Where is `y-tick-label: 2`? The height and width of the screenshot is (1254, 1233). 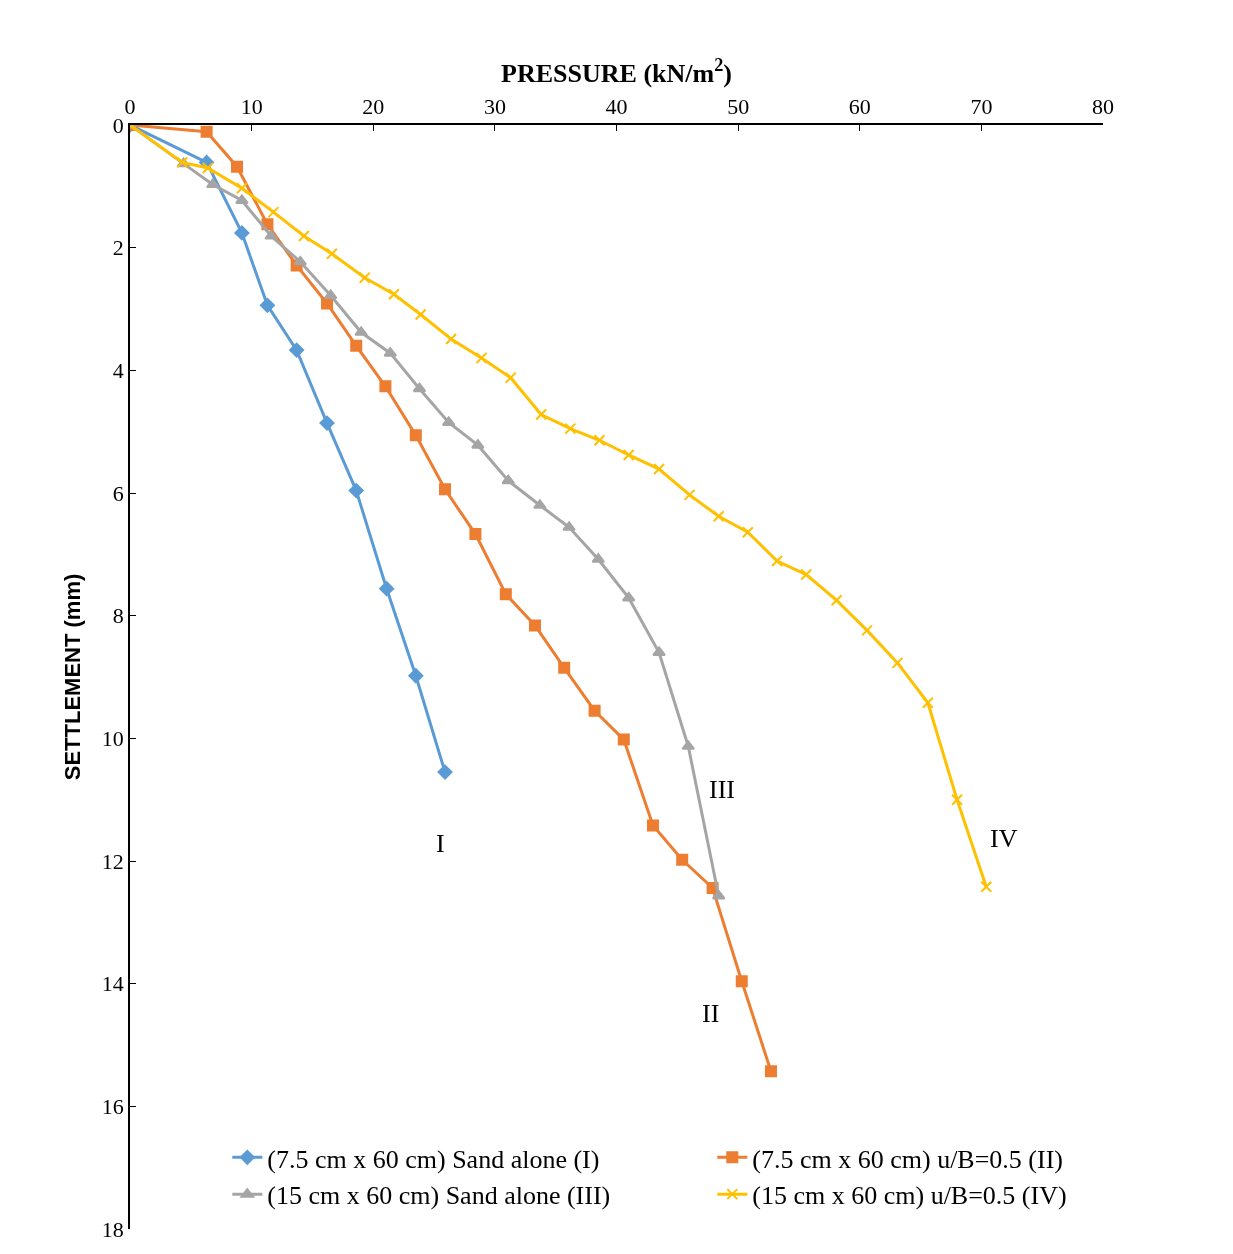 y-tick-label: 2 is located at coordinates (118, 248).